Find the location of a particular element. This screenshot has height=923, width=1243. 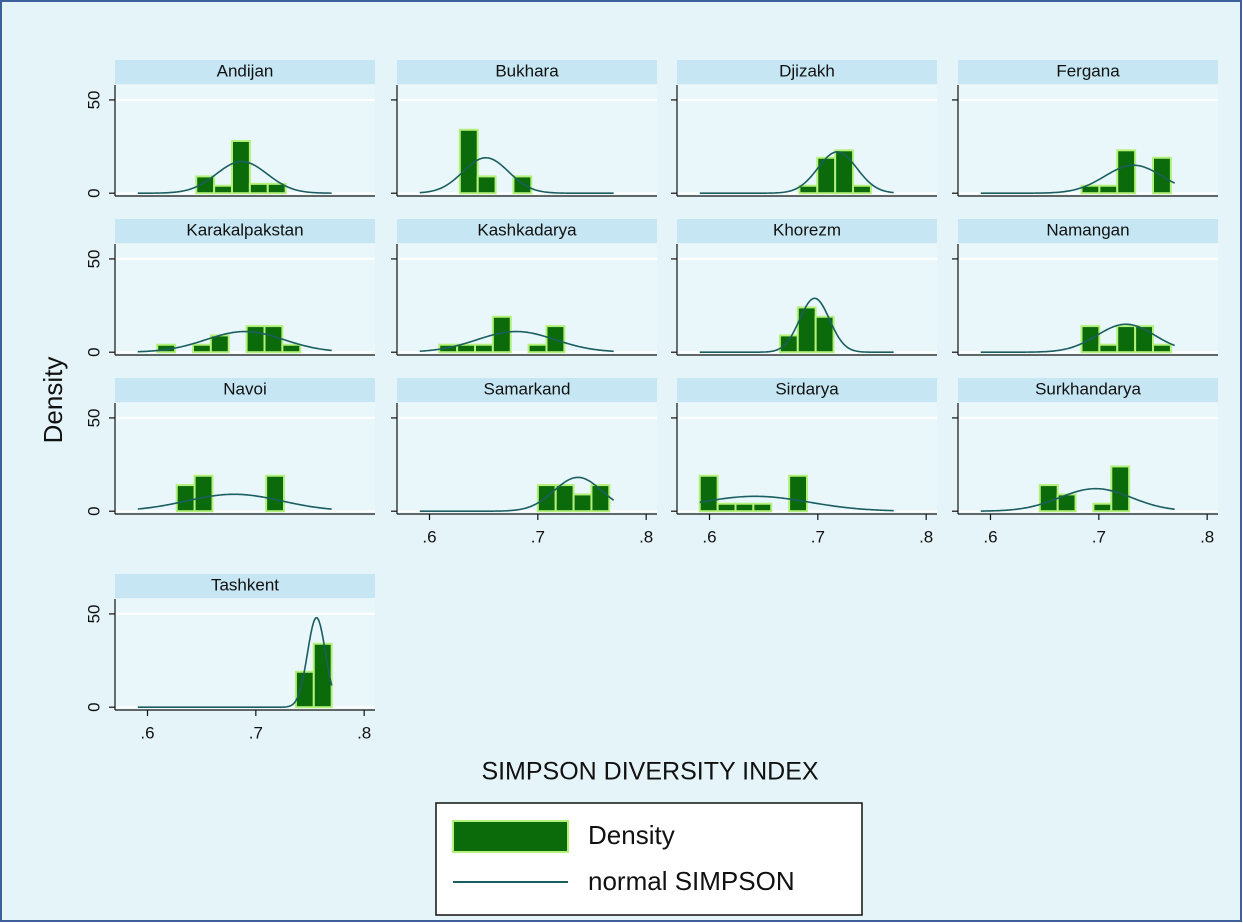

panel: Kashkadarya is located at coordinates (524, 287).